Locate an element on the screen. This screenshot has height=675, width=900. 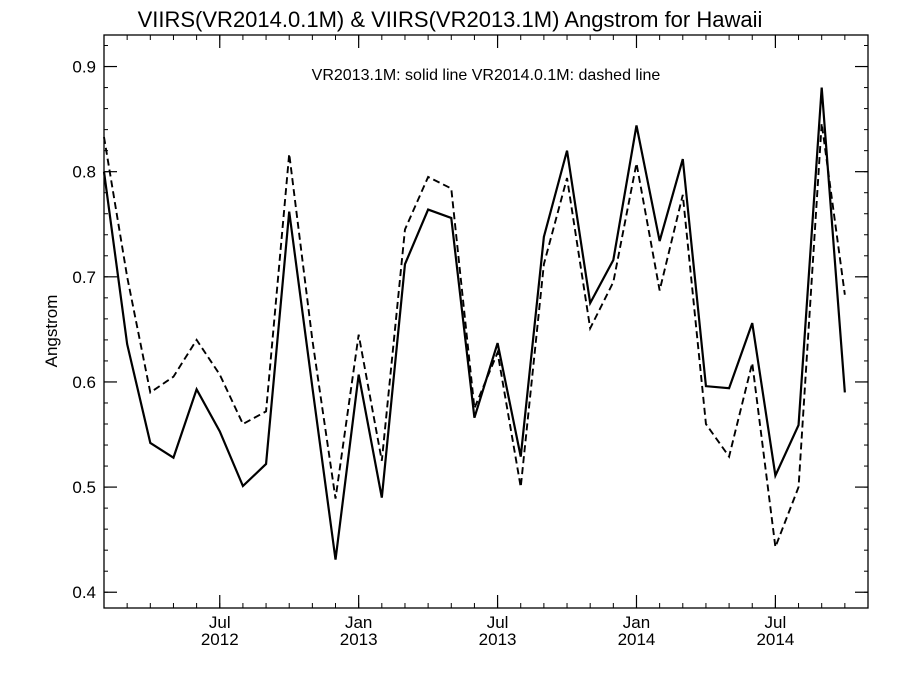
y-tick-label: 0.6 is located at coordinates (84, 382).